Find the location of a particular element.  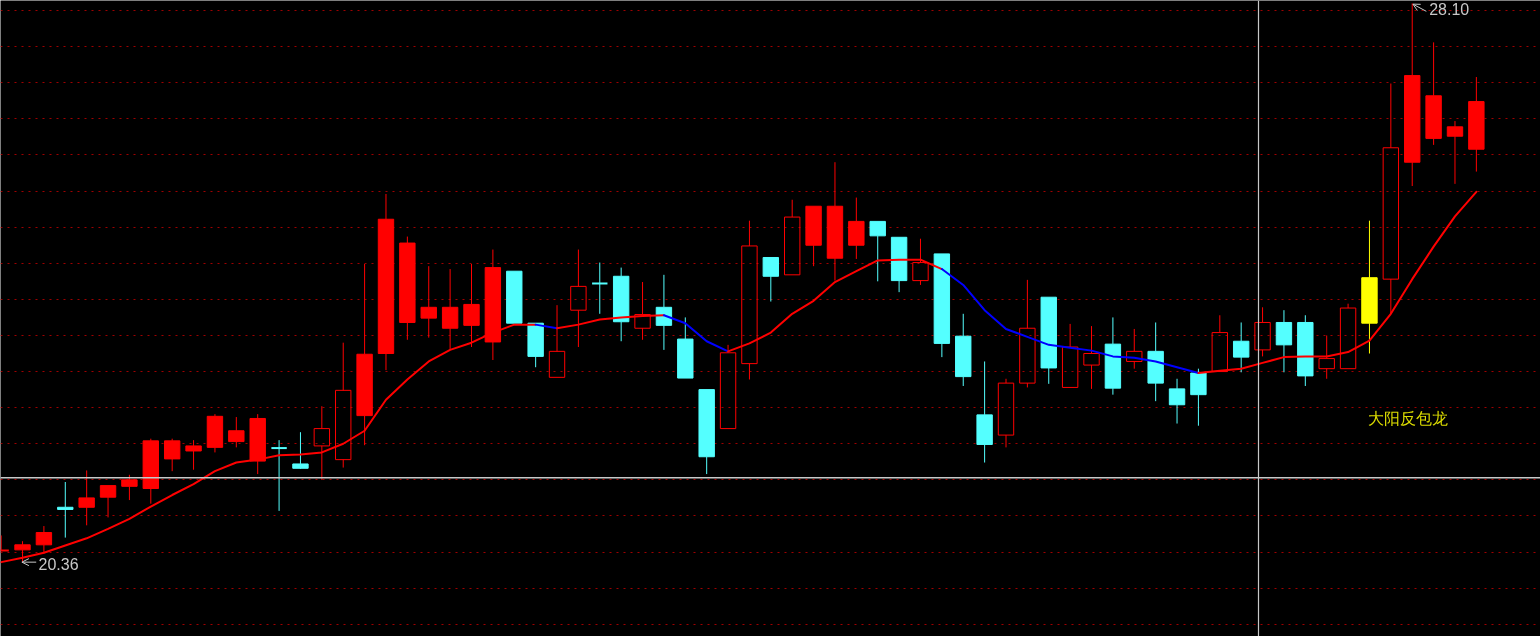

annotation: 28.10 is located at coordinates (1449, 10).